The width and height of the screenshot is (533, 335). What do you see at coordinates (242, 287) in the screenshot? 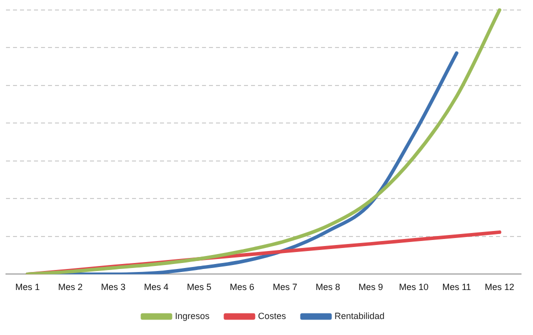
I see `x-tick-label: Mes 6` at bounding box center [242, 287].